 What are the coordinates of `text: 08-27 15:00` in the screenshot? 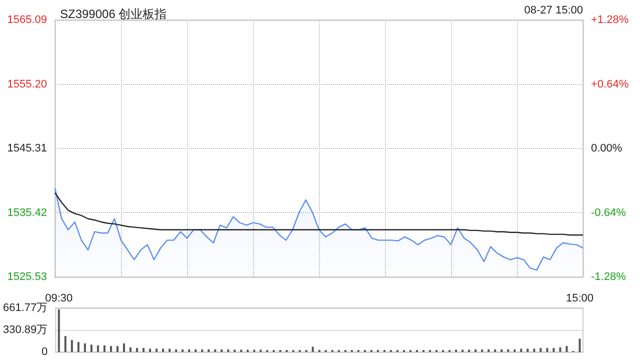 It's located at (553, 10).